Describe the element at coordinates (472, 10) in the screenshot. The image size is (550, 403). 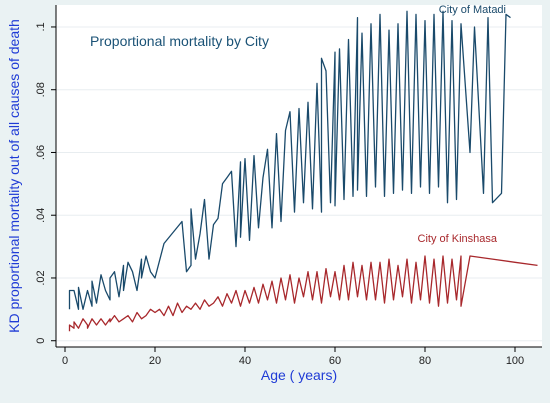
I see `annotation-city-of-matadi: City of Matadi` at that location.